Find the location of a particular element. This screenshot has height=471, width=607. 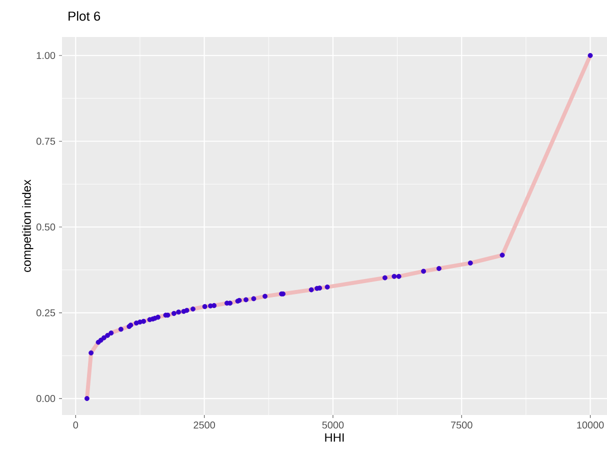

x-tick-label: 0 is located at coordinates (75, 425).